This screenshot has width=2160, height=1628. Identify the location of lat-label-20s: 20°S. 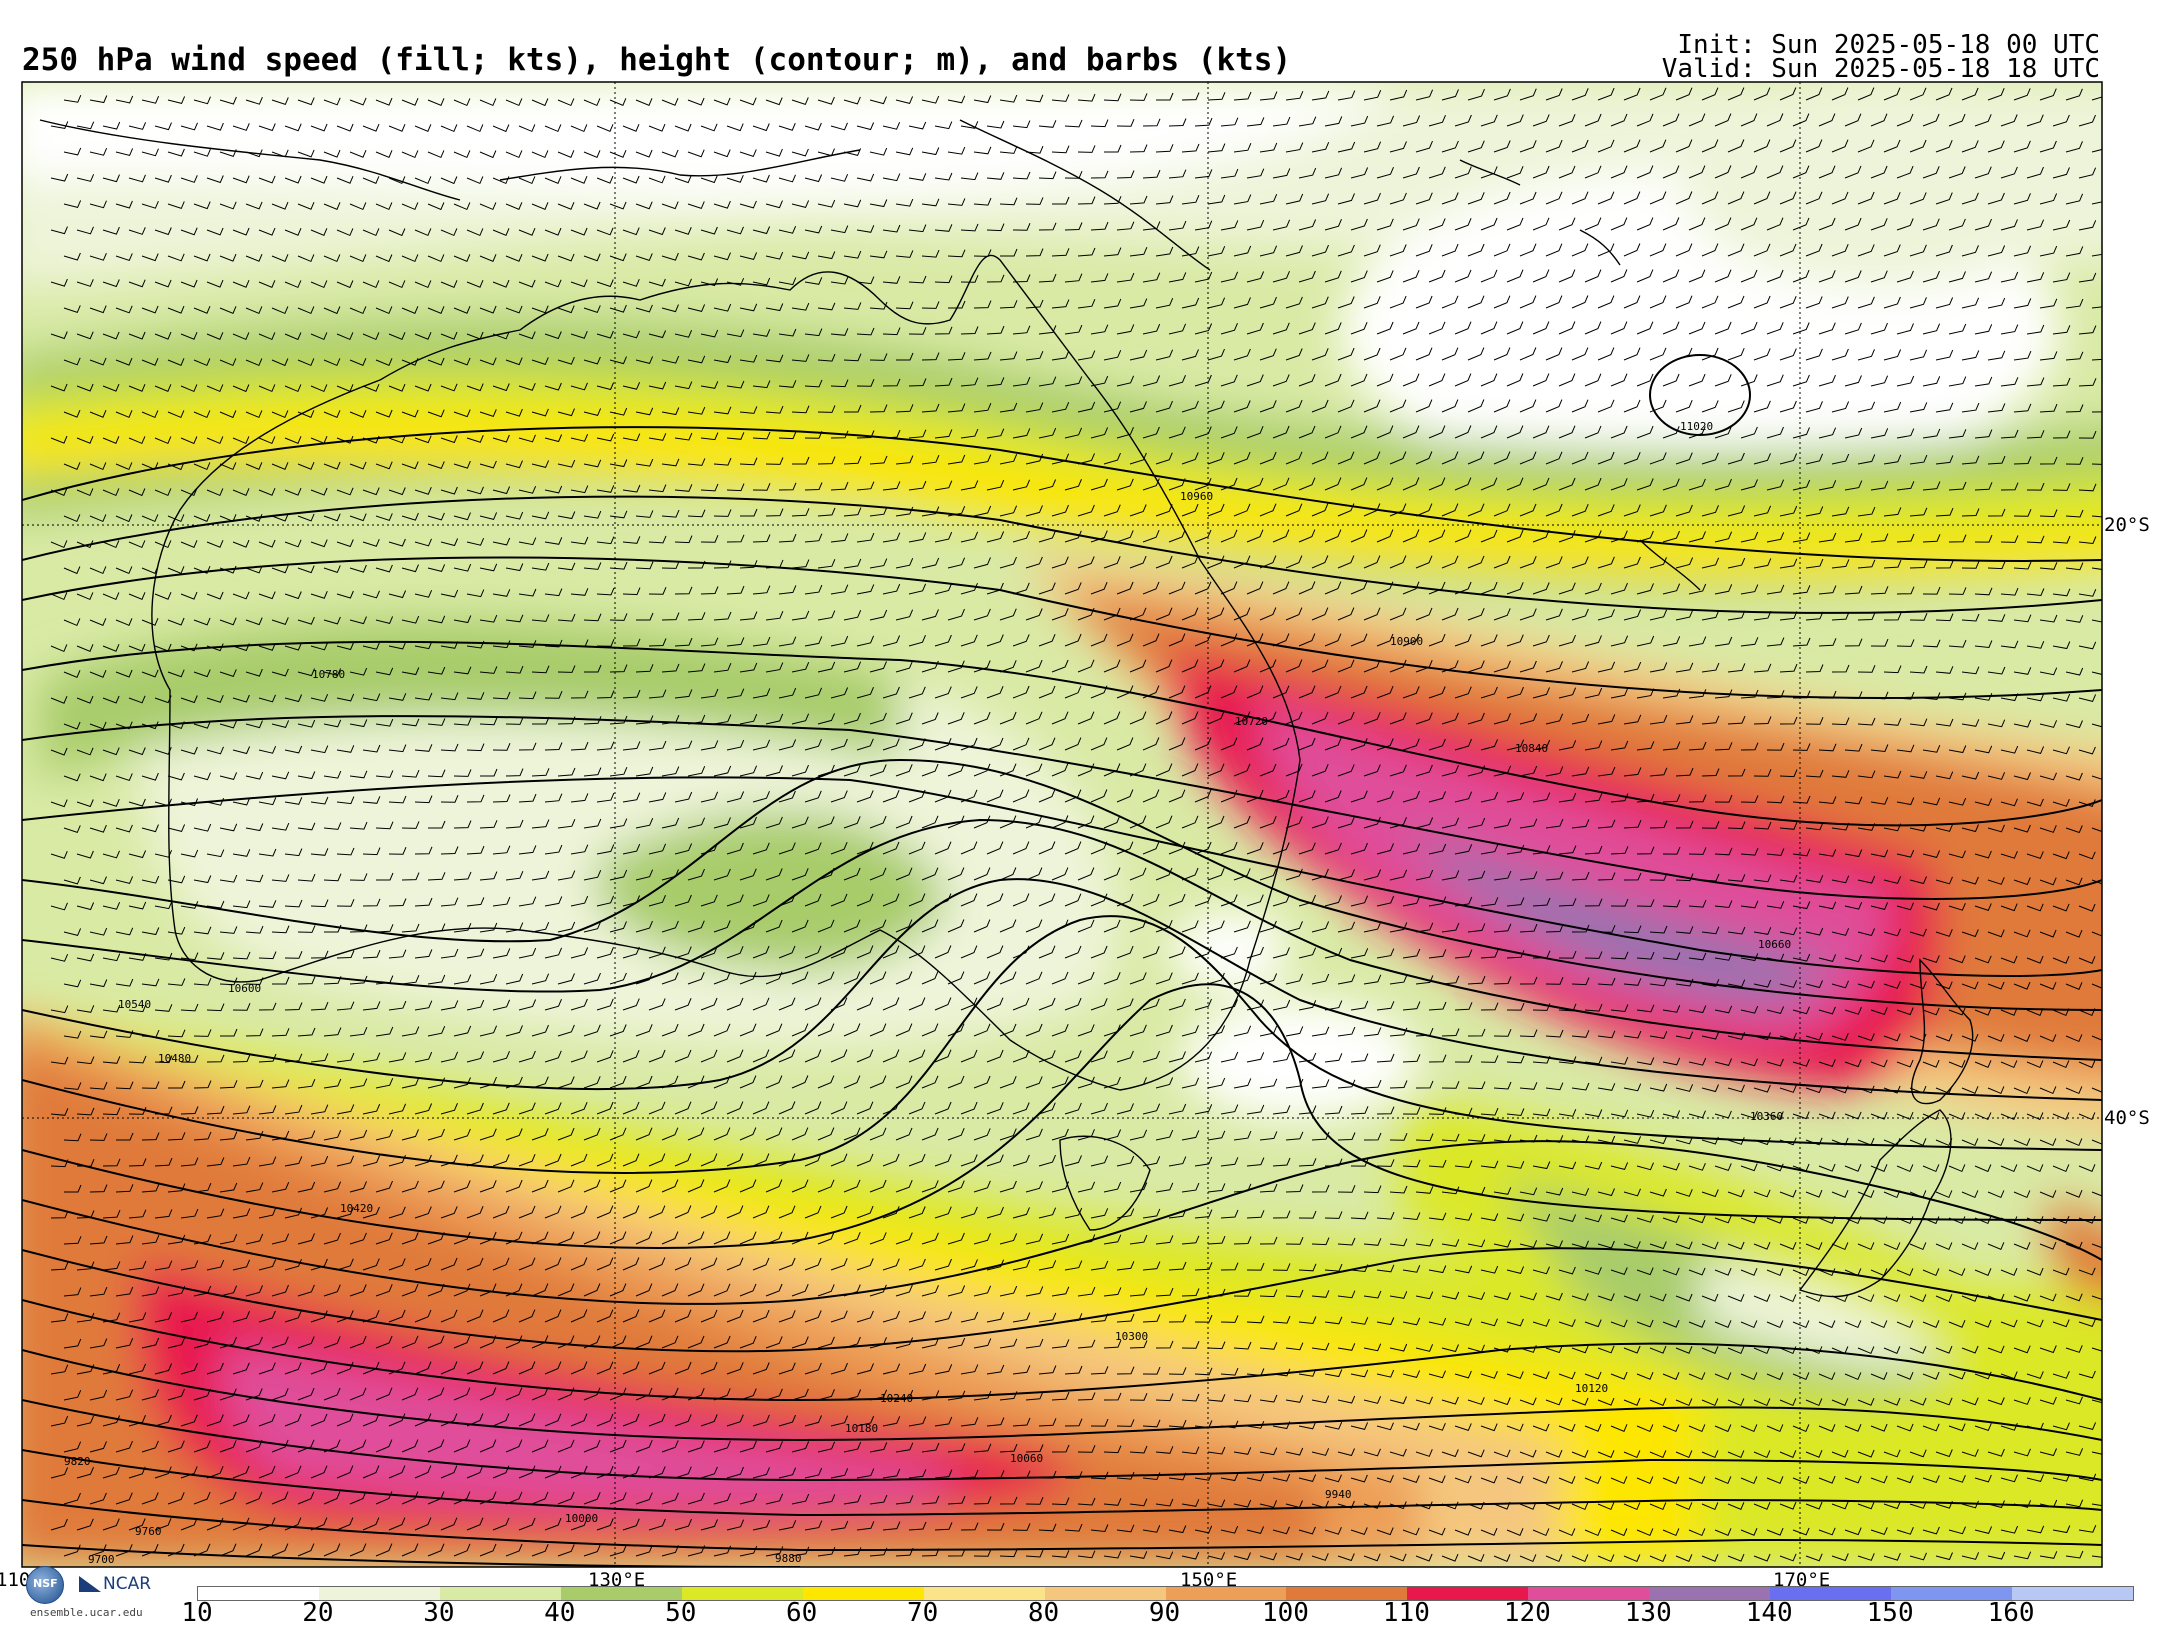
(2127, 525).